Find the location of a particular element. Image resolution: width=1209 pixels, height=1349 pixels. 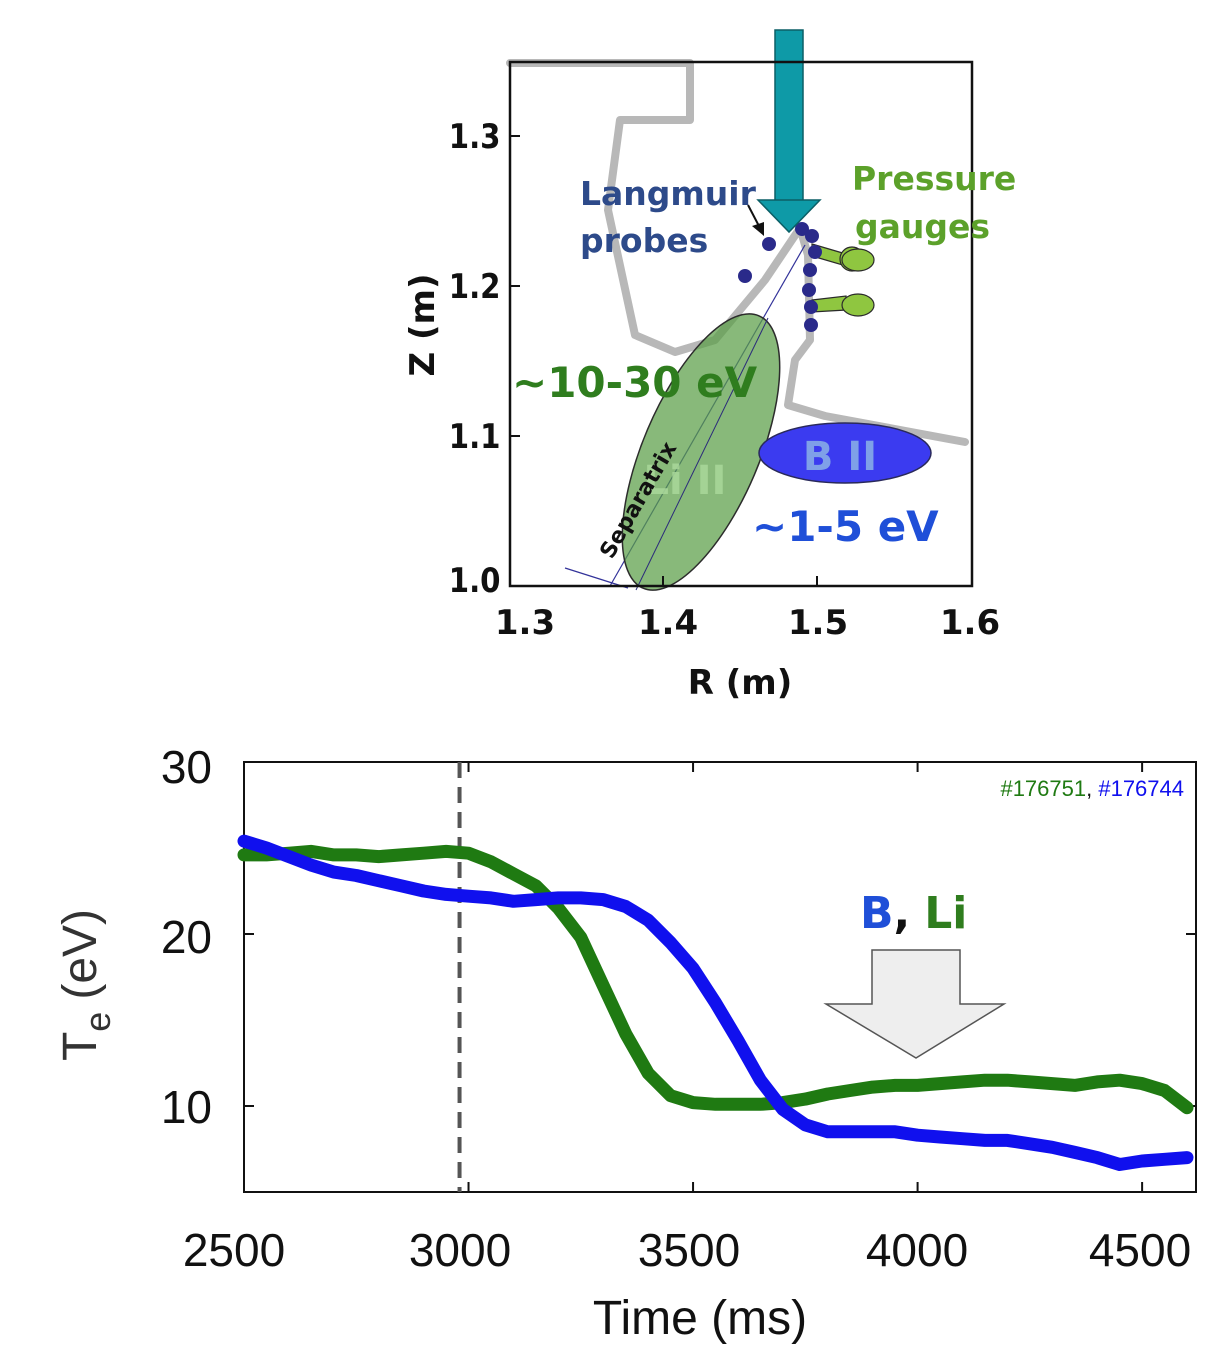

pressure-label-line1: Pressure is located at coordinates (934, 178).